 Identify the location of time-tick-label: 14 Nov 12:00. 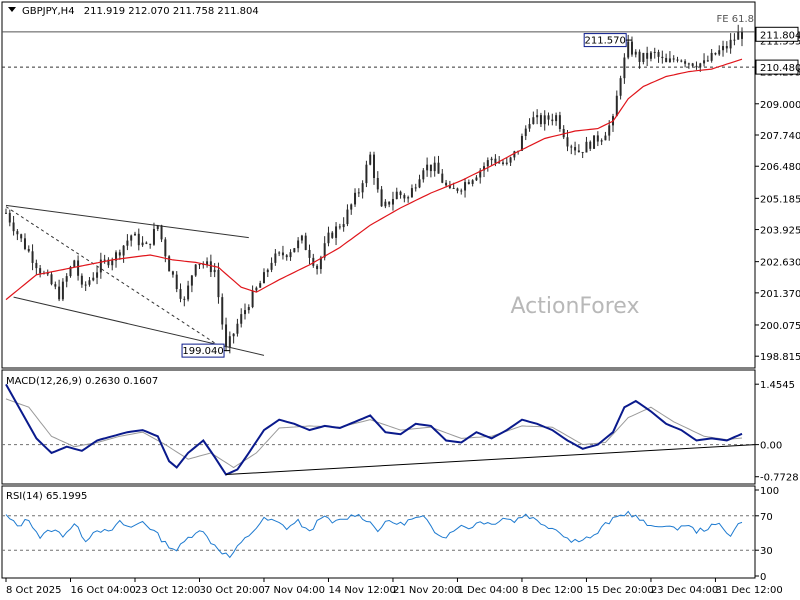
(361, 590).